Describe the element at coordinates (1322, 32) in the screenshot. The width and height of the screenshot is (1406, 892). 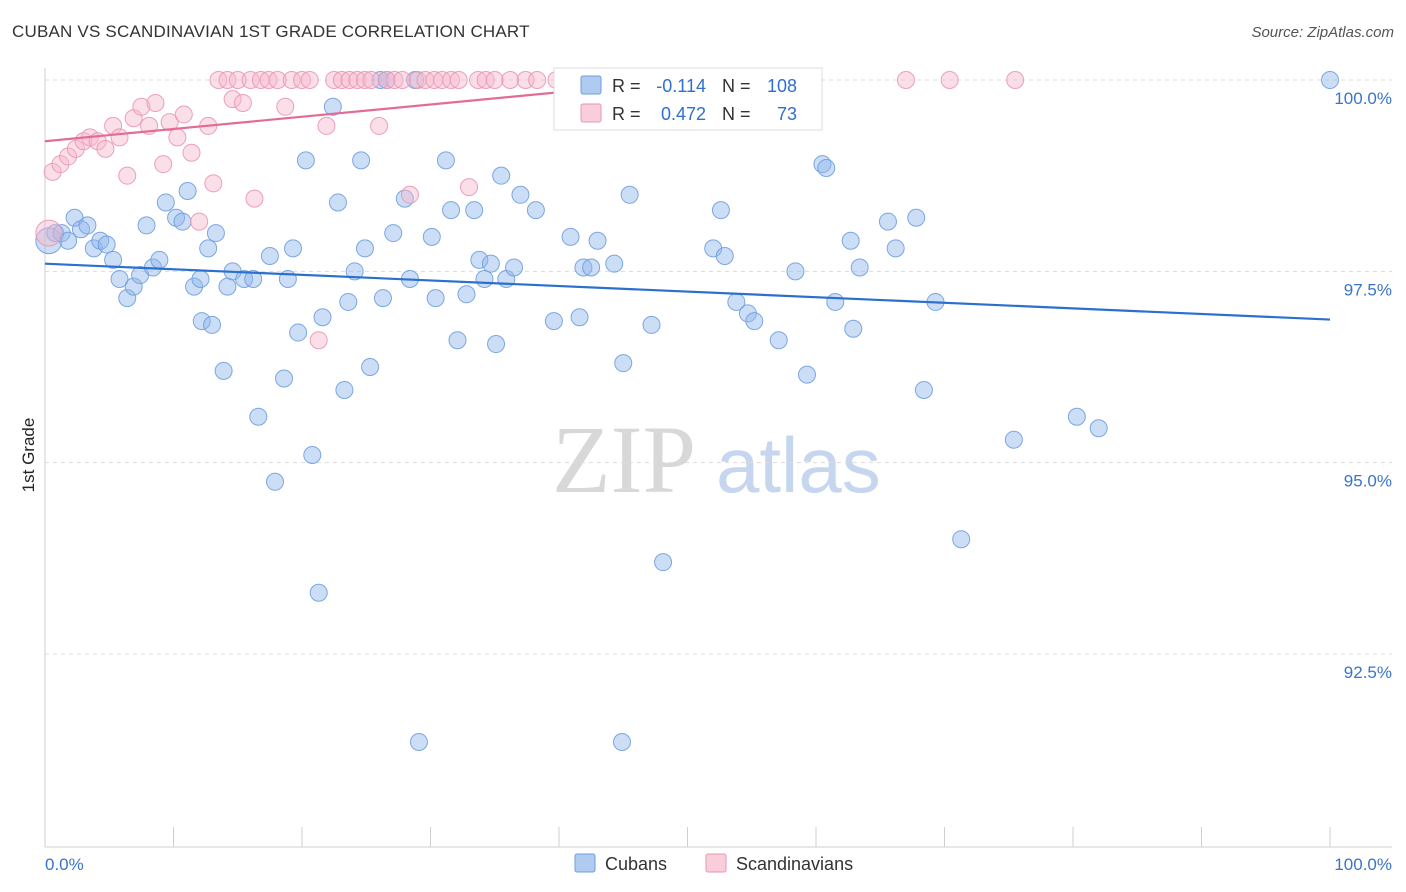
I see `source-label: Source: ZipAtlas.com` at that location.